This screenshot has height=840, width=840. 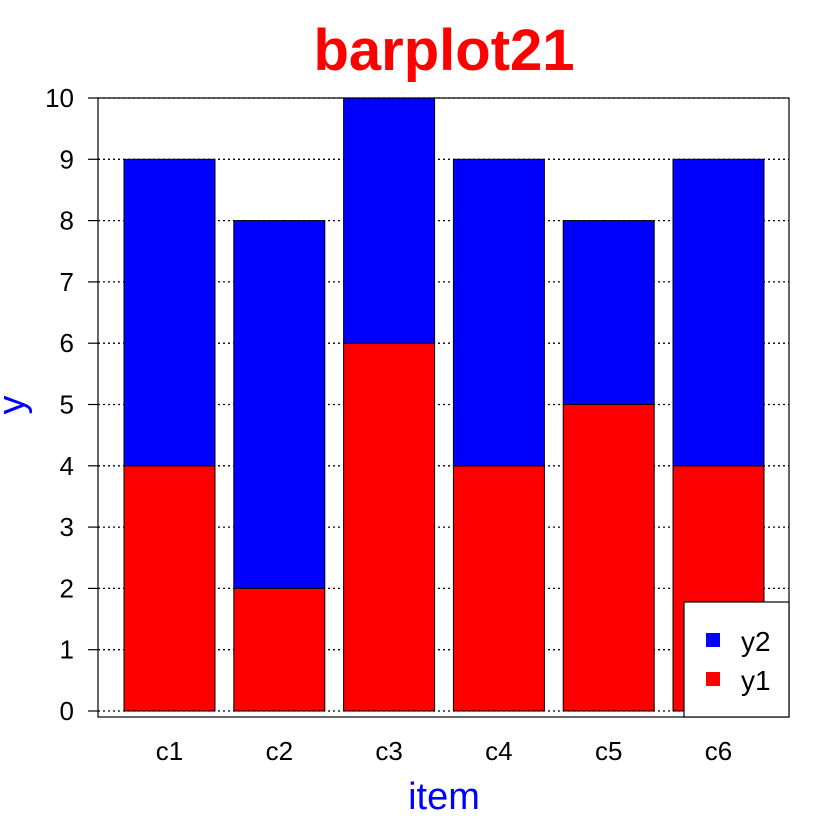 I want to click on bar-y2-c2, so click(x=279, y=404).